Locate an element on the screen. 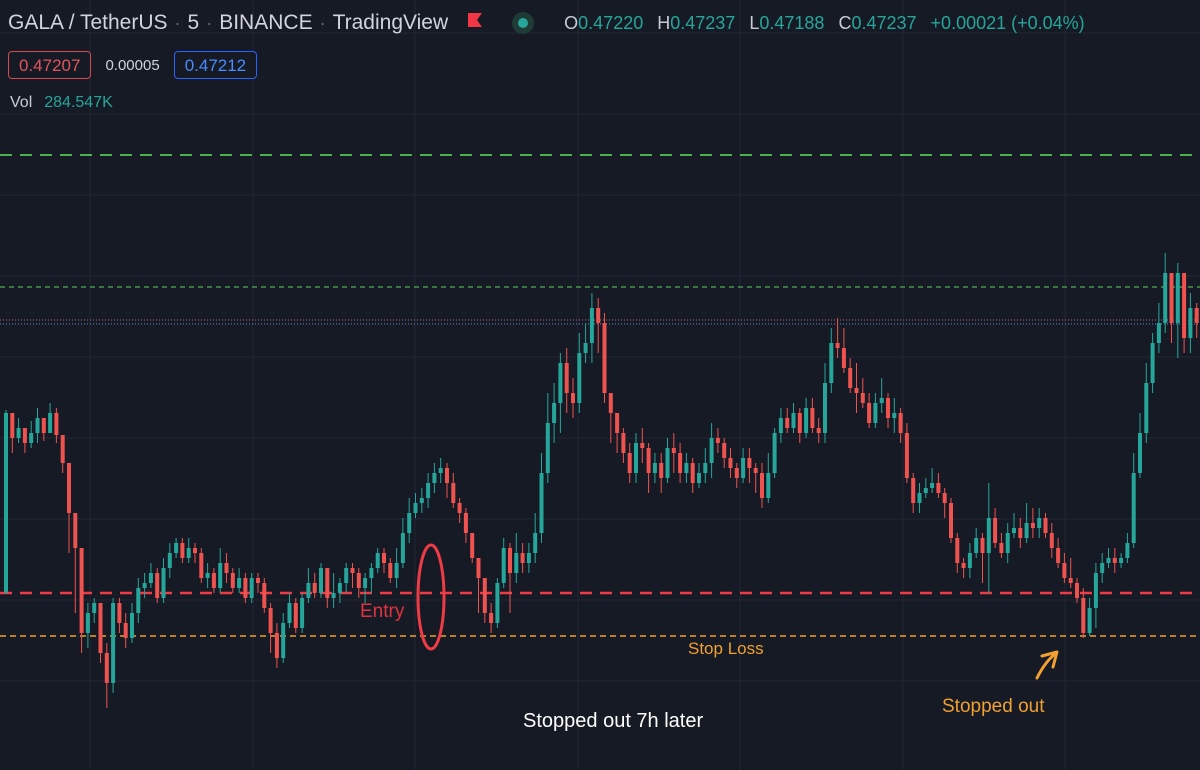 The width and height of the screenshot is (1200, 770). flag-icon is located at coordinates (475, 20).